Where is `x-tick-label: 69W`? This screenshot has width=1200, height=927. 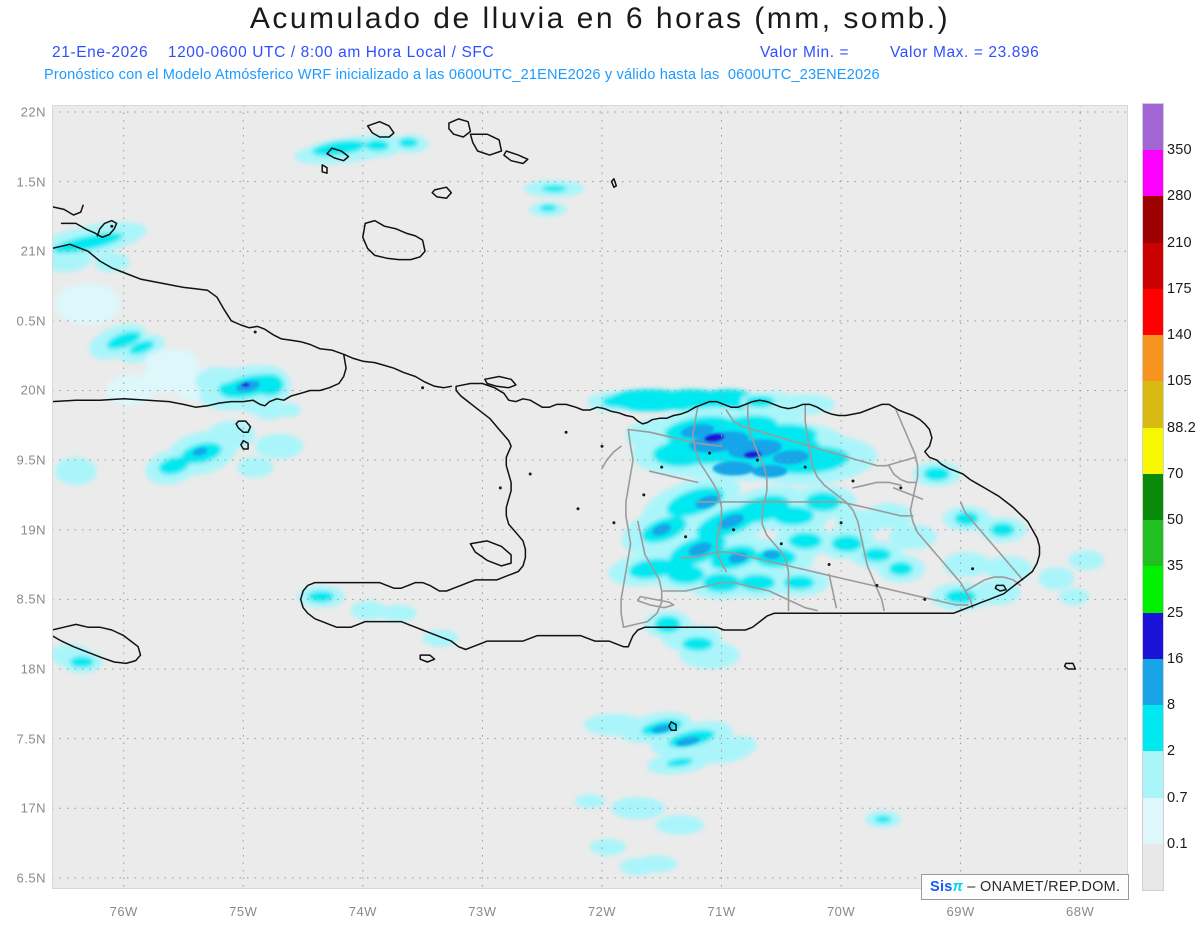 x-tick-label: 69W is located at coordinates (960, 911).